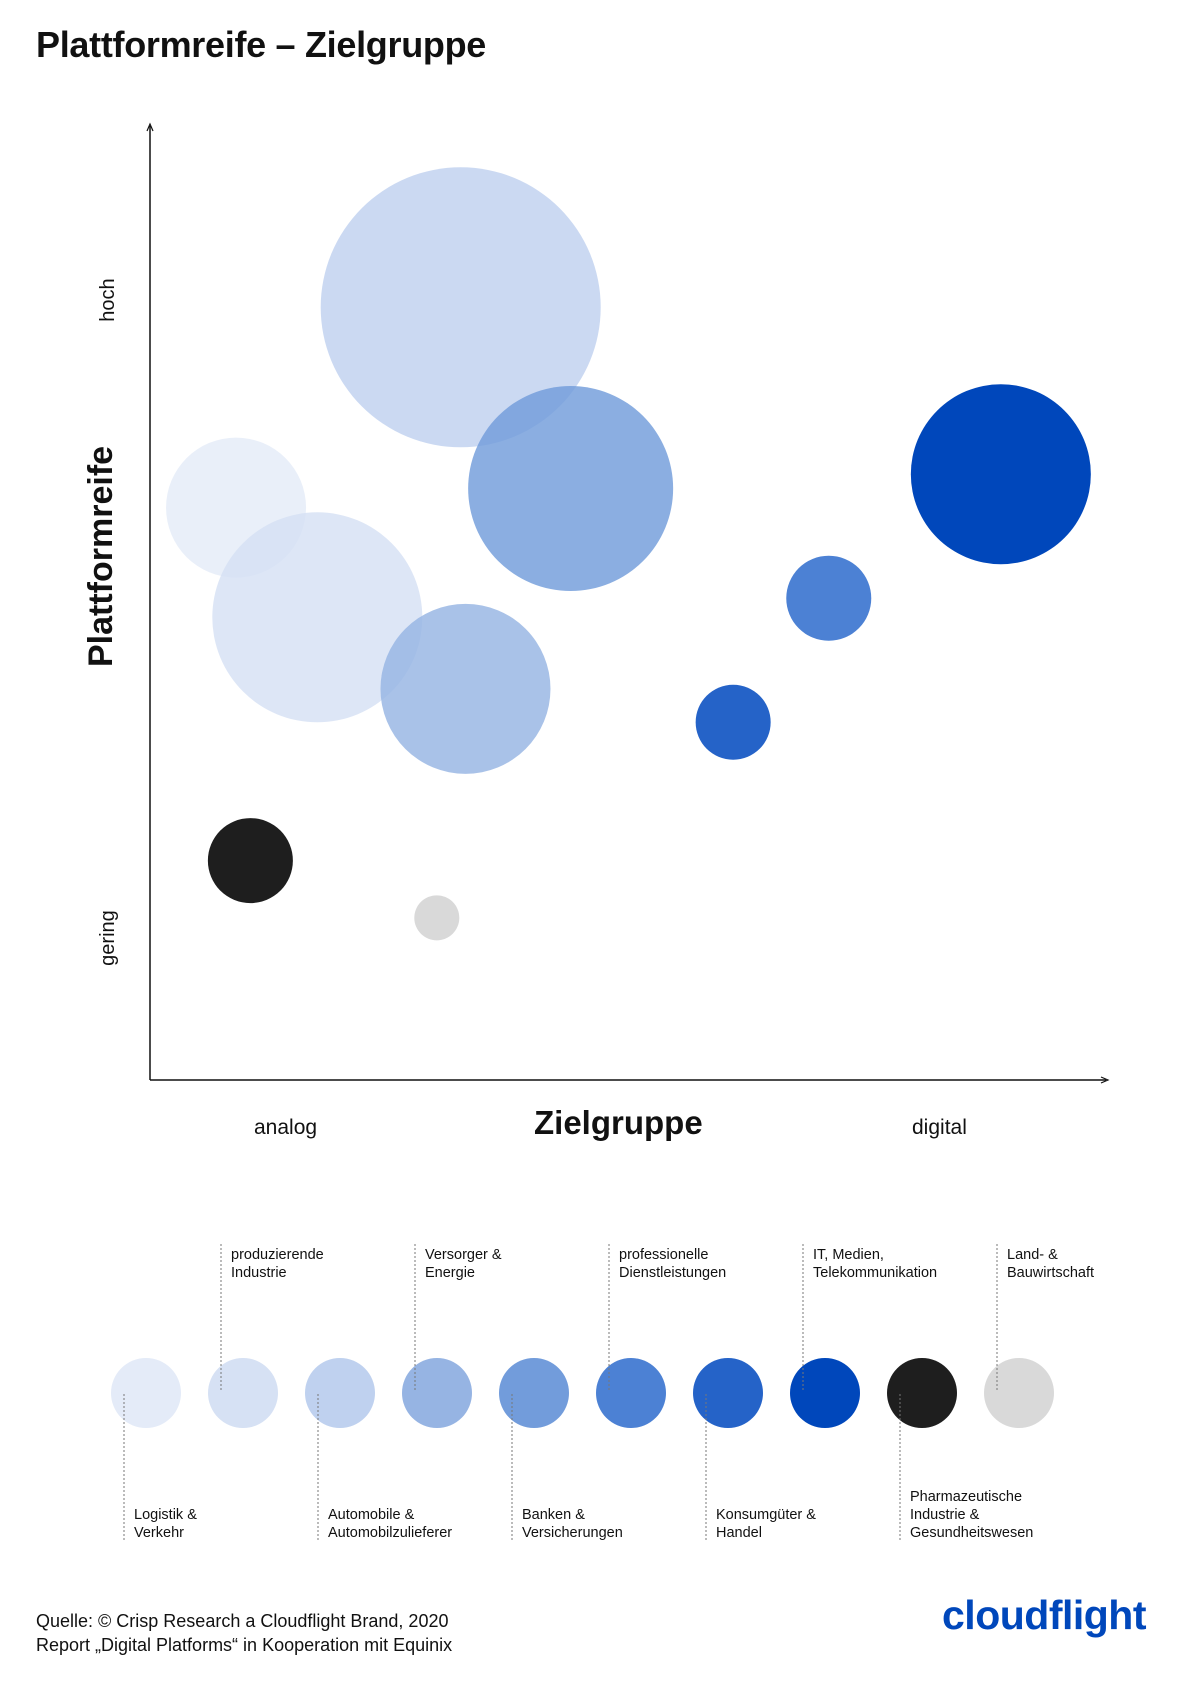  Describe the element at coordinates (463, 1264) in the screenshot. I see `legend-label: Versorger & Energie` at that location.